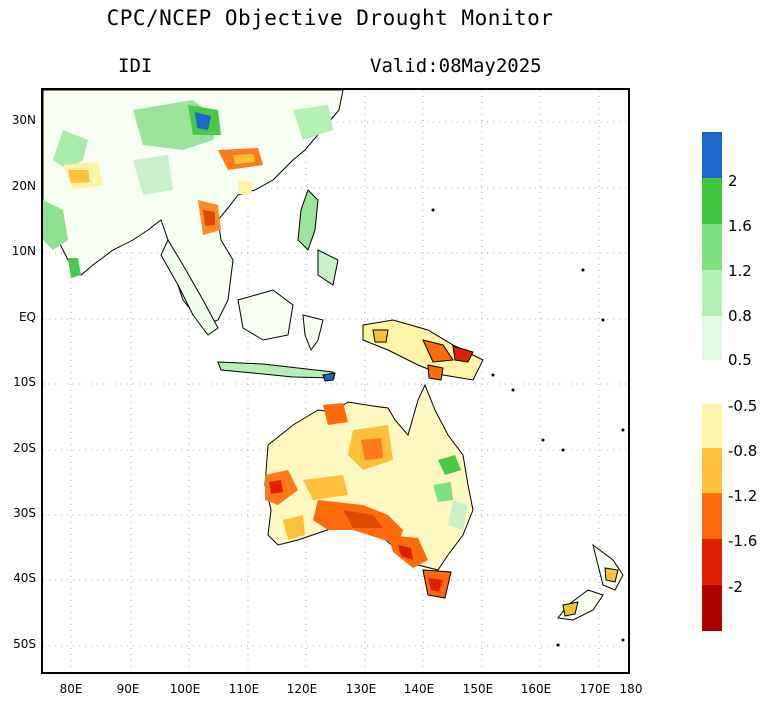  I want to click on lat-tick-30n: 30N, so click(23, 120).